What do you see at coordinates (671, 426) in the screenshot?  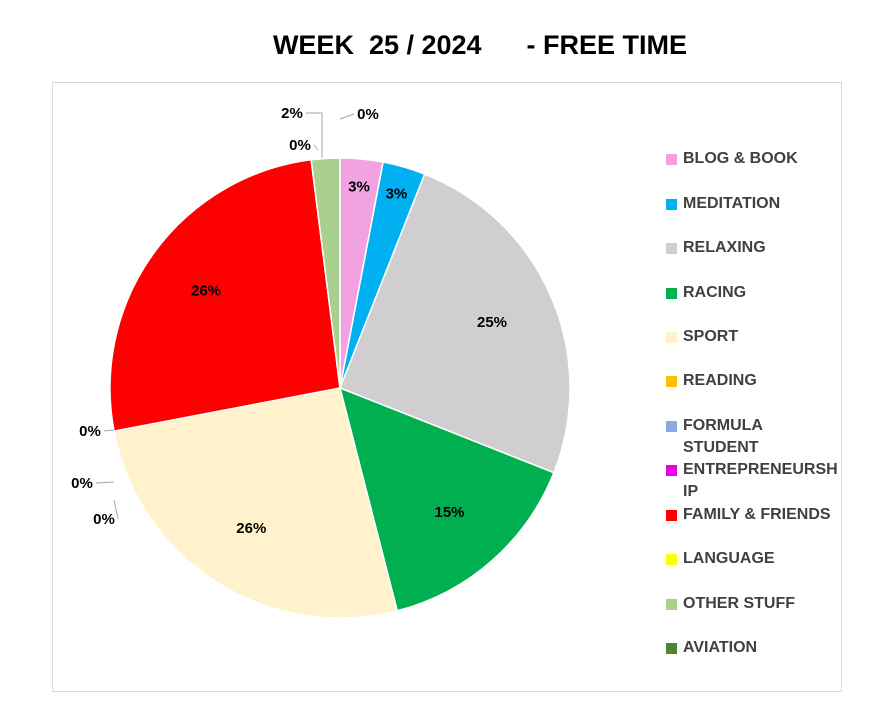 I see `legend-swatch-formula-student` at bounding box center [671, 426].